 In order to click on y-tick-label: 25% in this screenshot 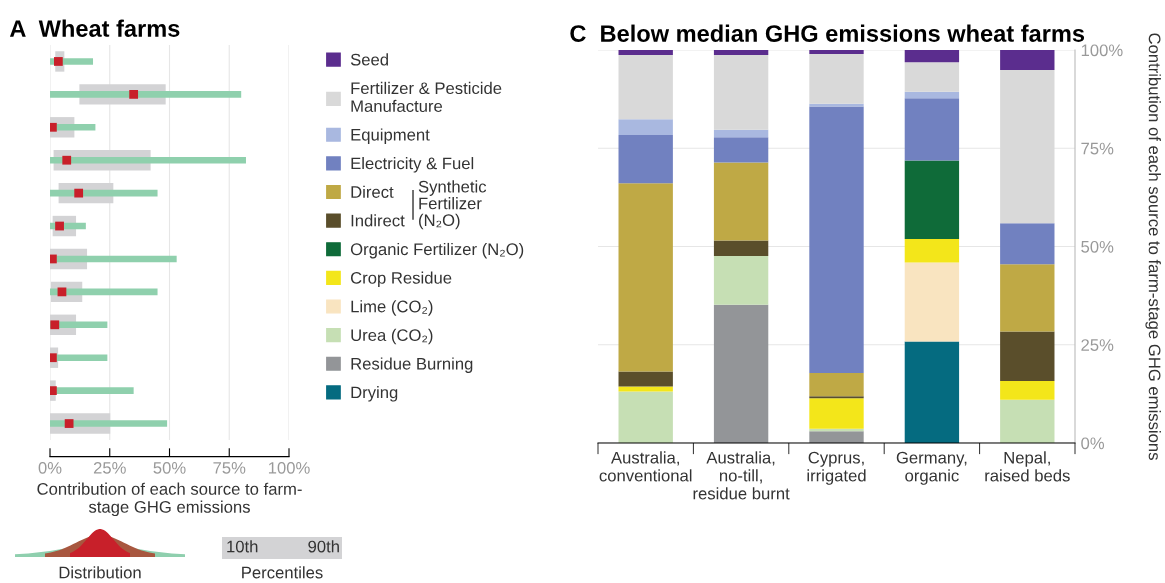, I will do `click(1097, 345)`.